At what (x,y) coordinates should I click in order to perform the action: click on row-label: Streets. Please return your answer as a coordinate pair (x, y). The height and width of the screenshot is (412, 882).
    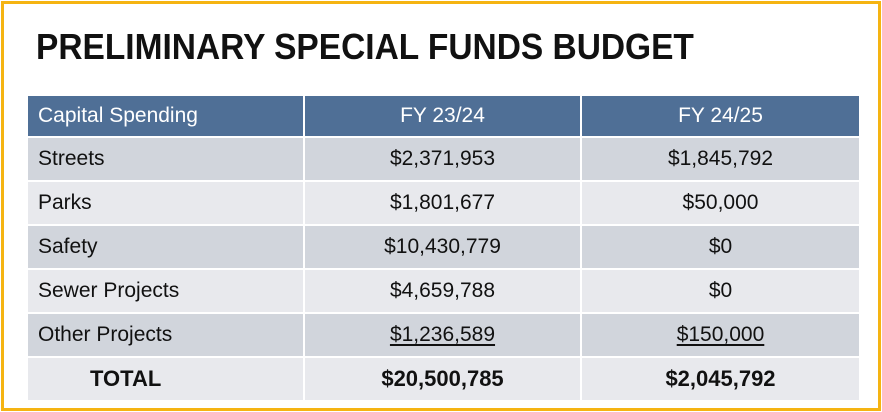
    Looking at the image, I should click on (166, 159).